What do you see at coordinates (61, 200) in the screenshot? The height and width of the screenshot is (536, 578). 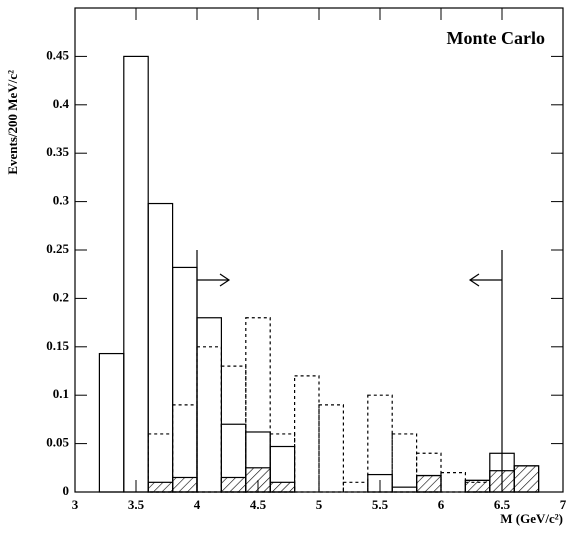 I see `y-tick-label: 0.3` at bounding box center [61, 200].